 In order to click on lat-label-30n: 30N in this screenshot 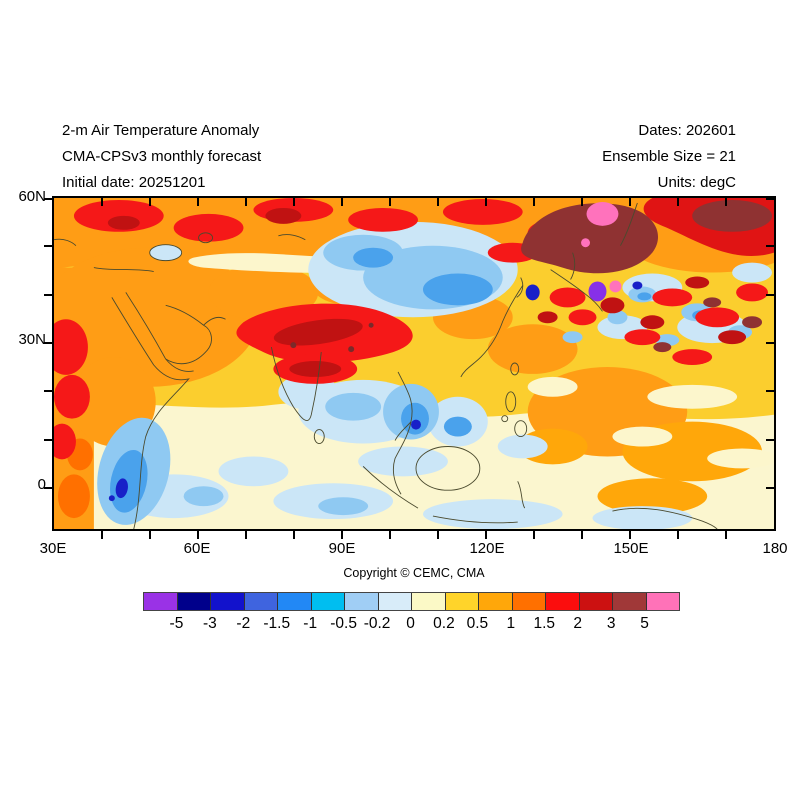, I will do `click(32, 339)`.